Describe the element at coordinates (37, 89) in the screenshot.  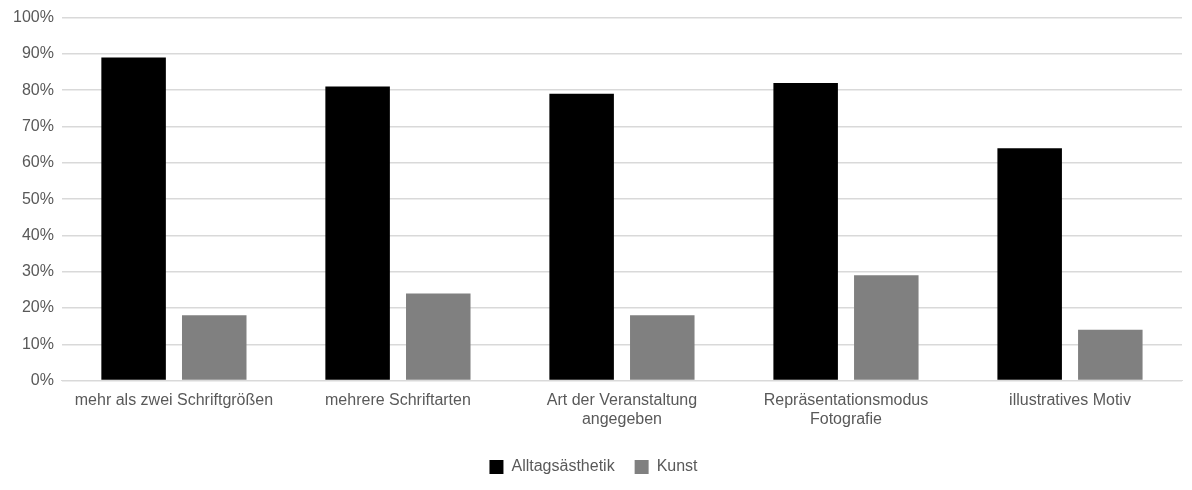
I see `y-tick-label: 80%` at that location.